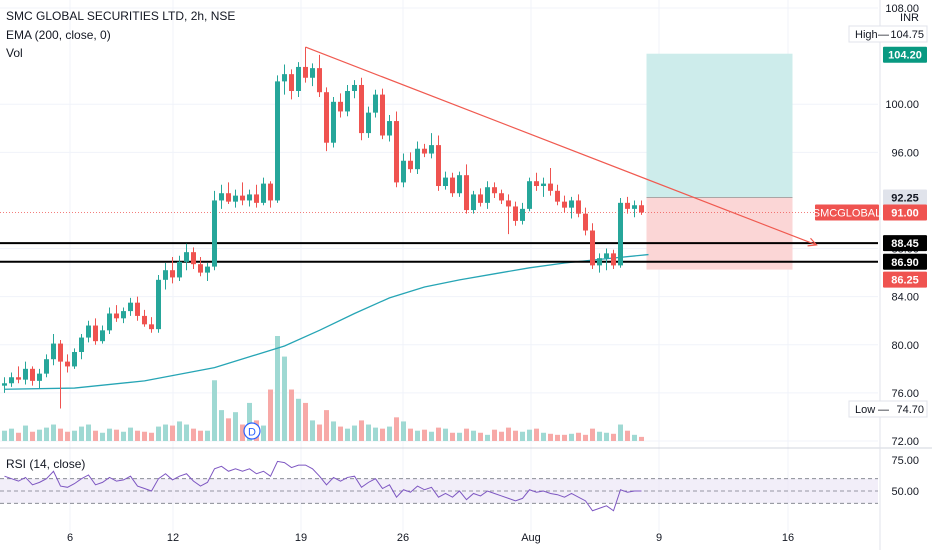 This screenshot has height=555, width=932. I want to click on level-badge: 86.90, so click(905, 263).